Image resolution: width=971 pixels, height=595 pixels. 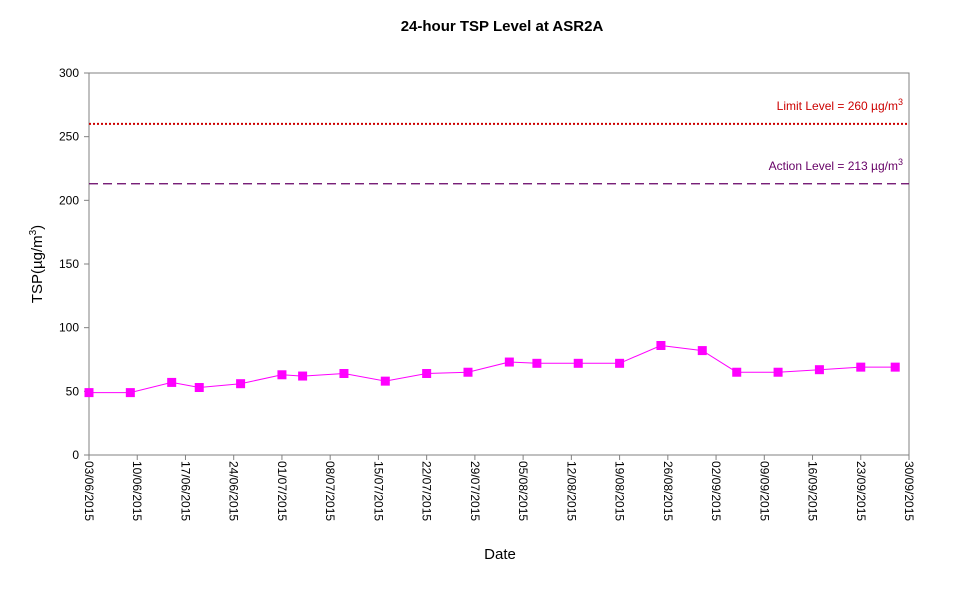 I want to click on reference-line-label: Limit Level = 260 µg/m3, so click(x=840, y=105).